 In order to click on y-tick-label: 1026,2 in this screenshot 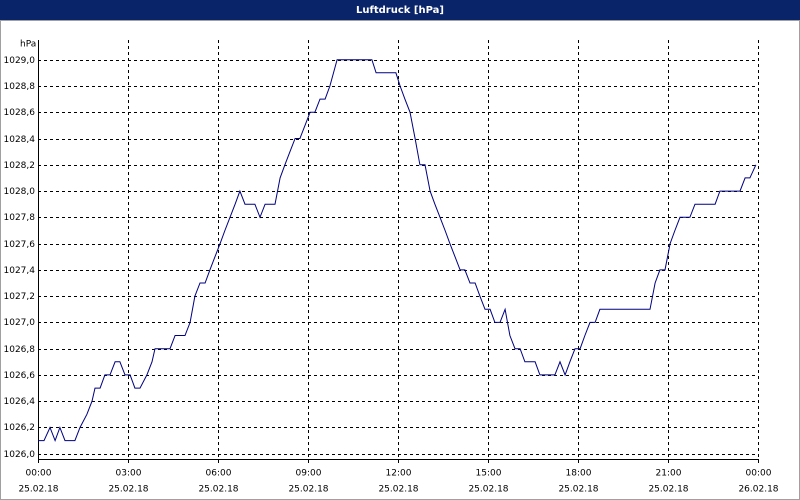, I will do `click(20, 428)`.